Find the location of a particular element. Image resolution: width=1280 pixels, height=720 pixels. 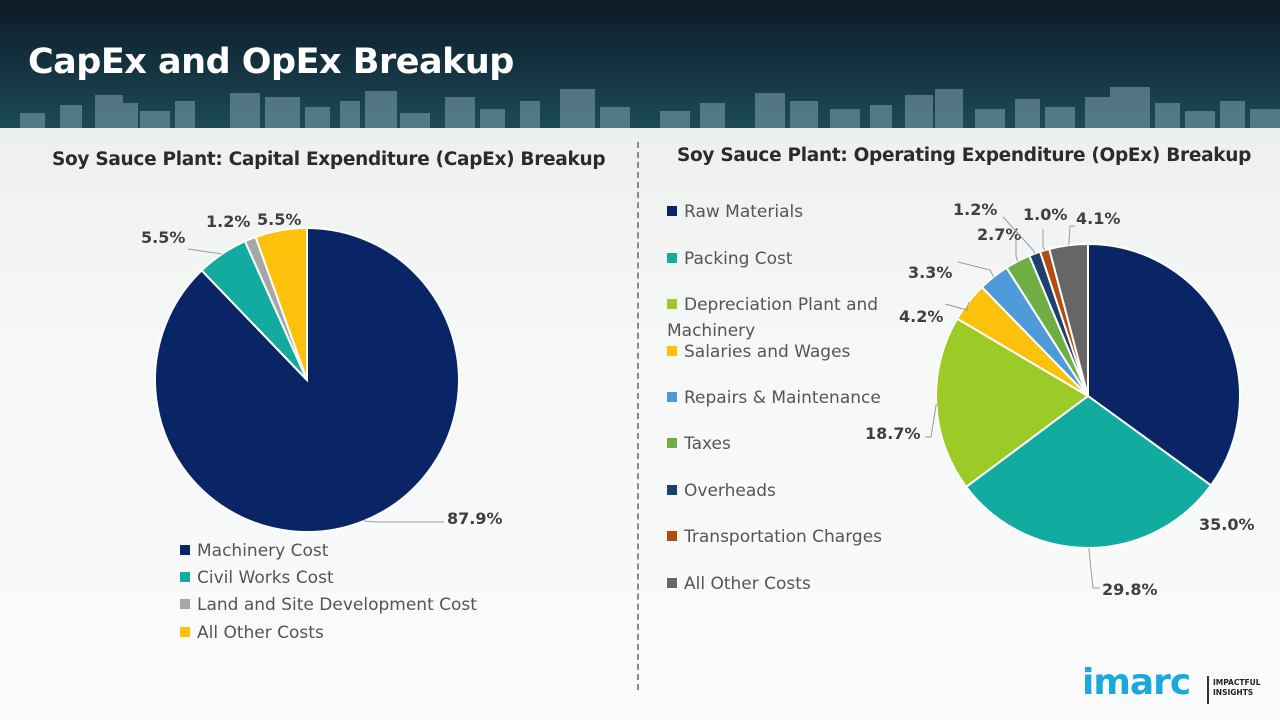

legend-item: Salaries and Wages is located at coordinates (758, 352).